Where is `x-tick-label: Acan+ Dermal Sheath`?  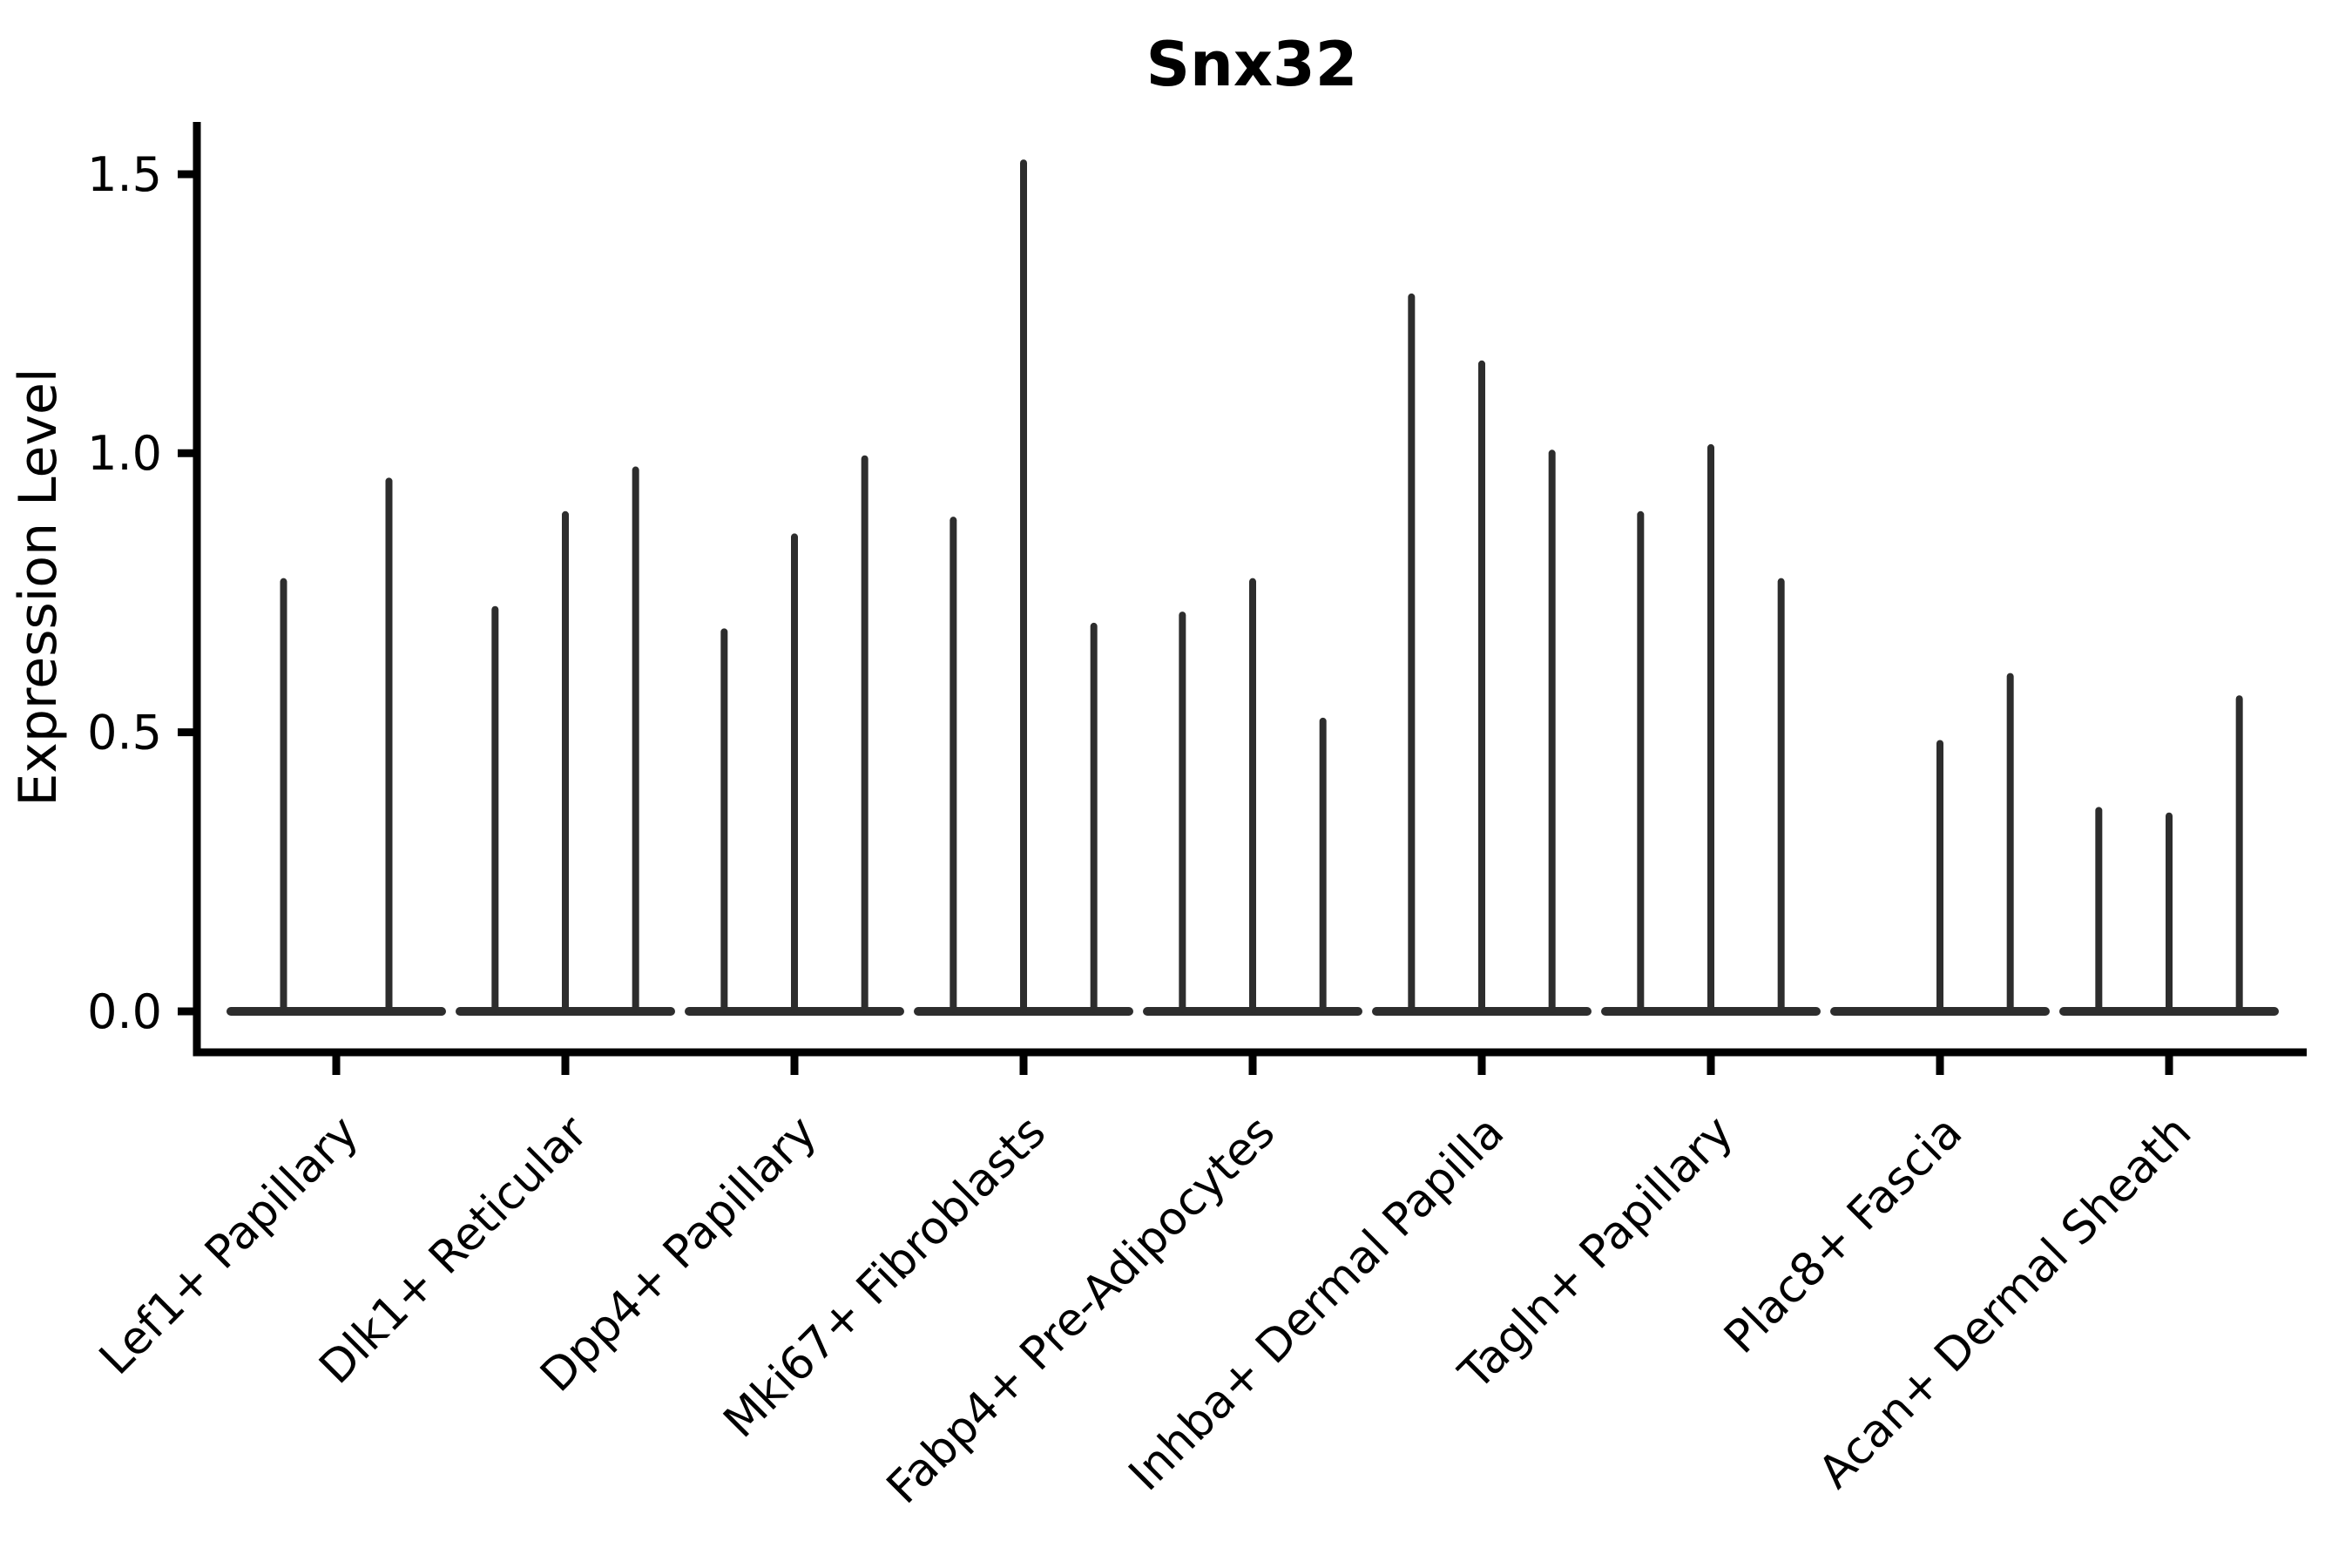 x-tick-label: Acan+ Dermal Sheath is located at coordinates (2005, 1302).